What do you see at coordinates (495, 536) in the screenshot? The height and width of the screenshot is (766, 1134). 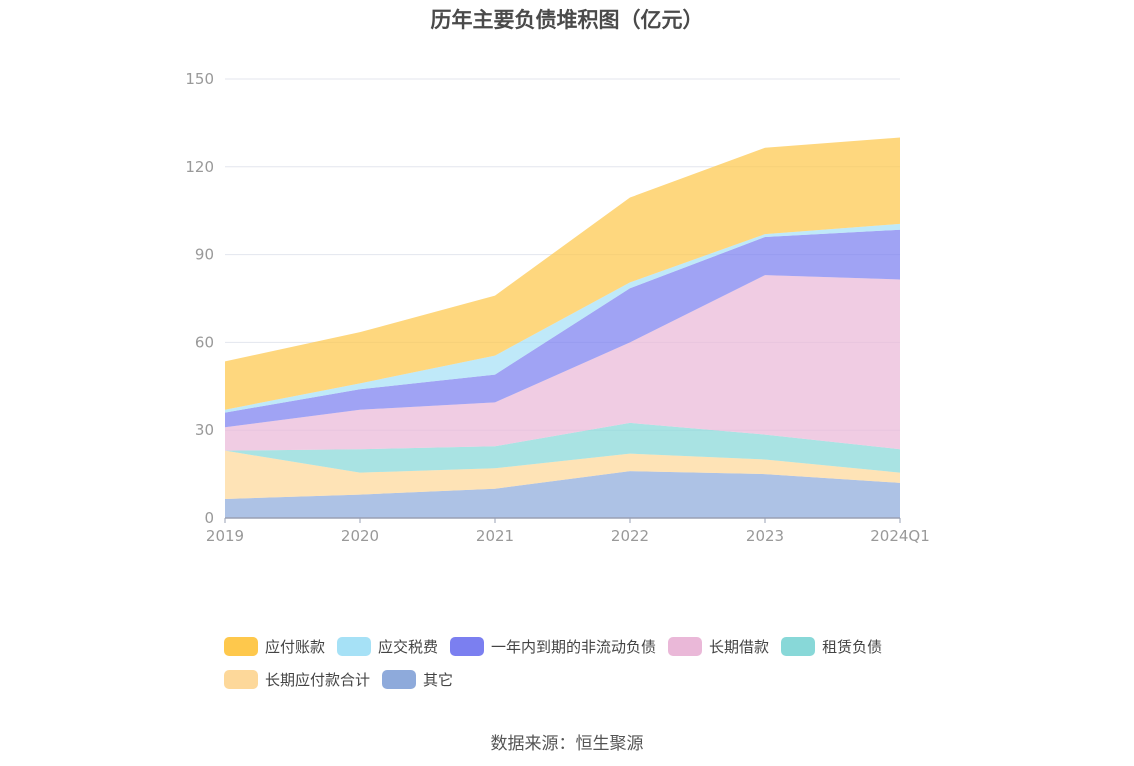 I see `x-tick-label: 2021` at bounding box center [495, 536].